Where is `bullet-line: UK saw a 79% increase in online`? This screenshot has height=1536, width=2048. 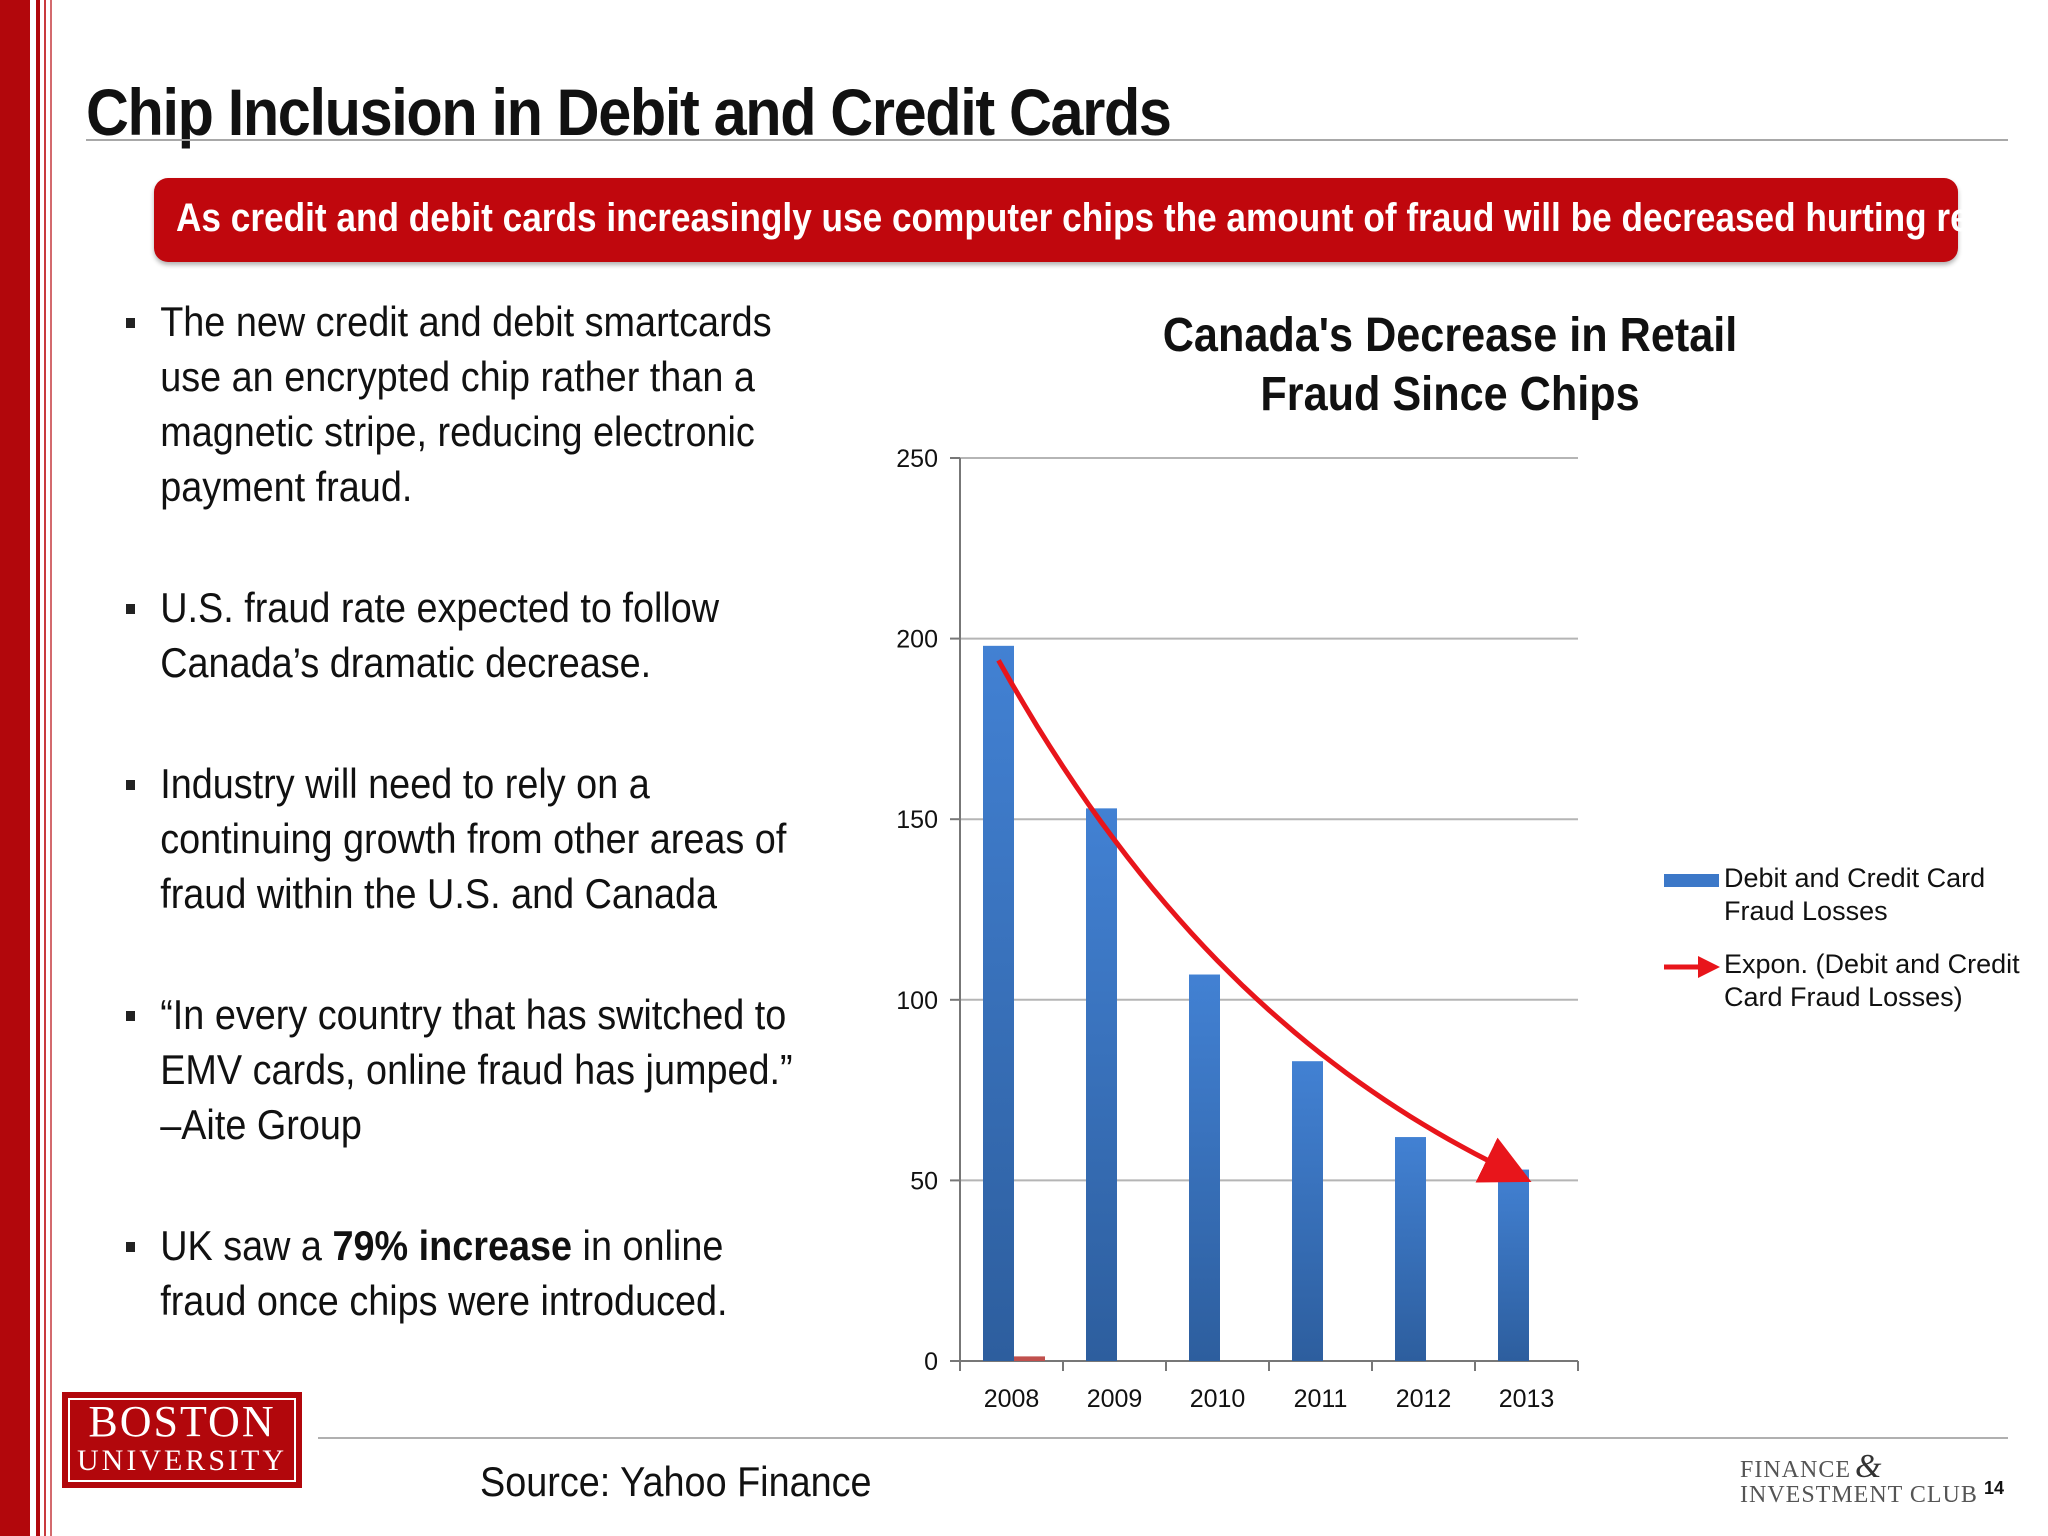
bullet-line: UK saw a 79% increase in online is located at coordinates (458, 1245).